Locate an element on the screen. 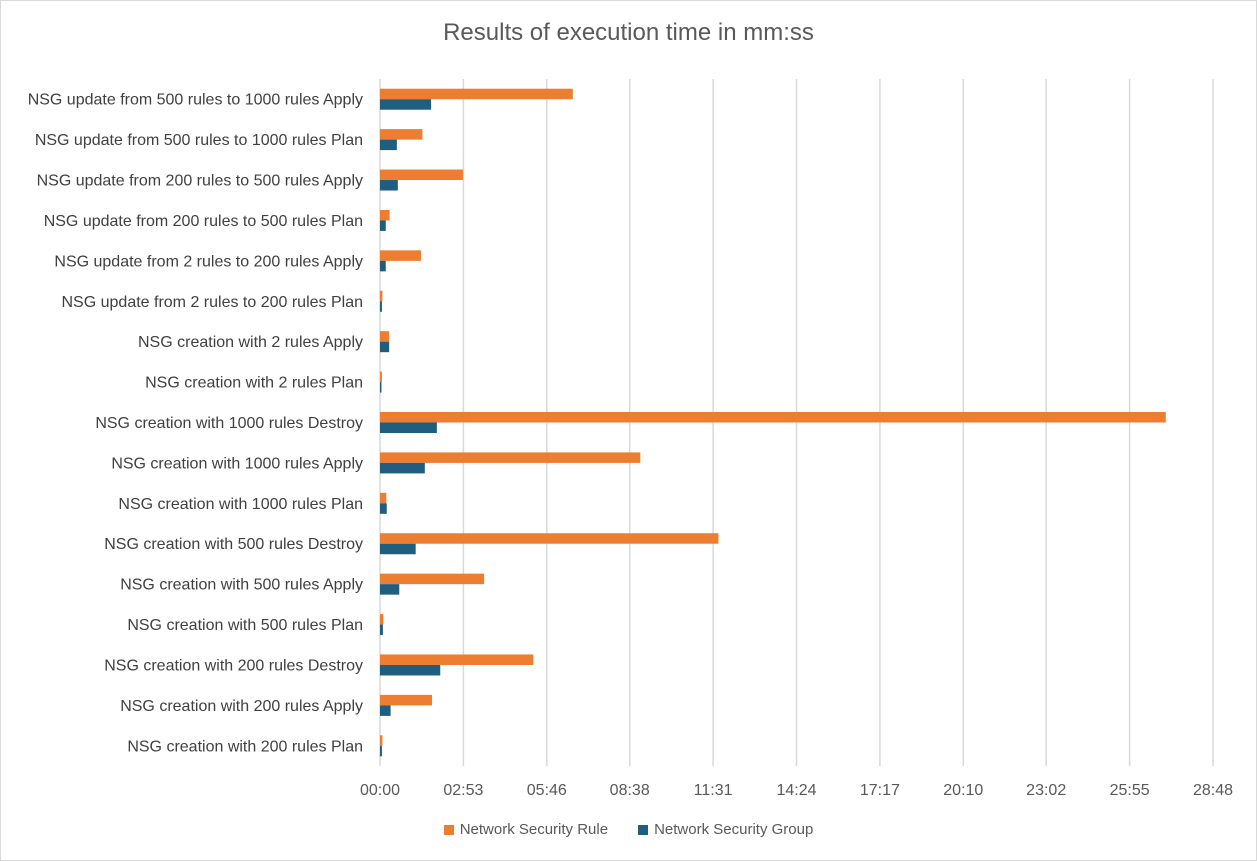 This screenshot has height=861, width=1257. x-tick-label: 08:38 is located at coordinates (630, 790).